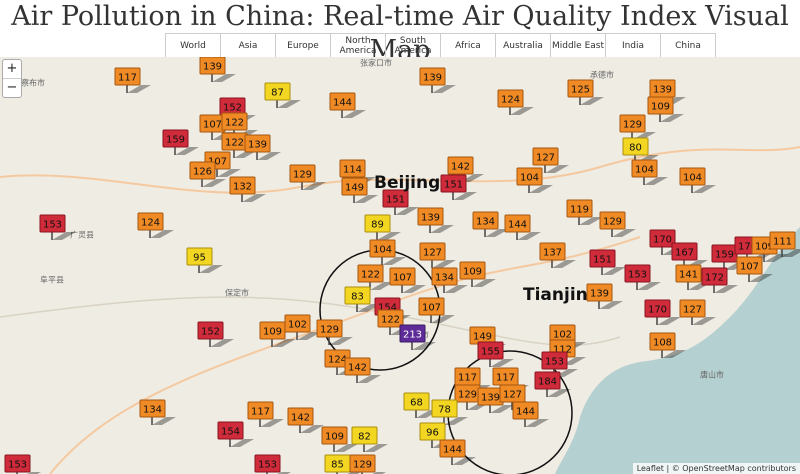 This screenshot has height=474, width=800. I want to click on zoom-control: + −, so click(12, 78).